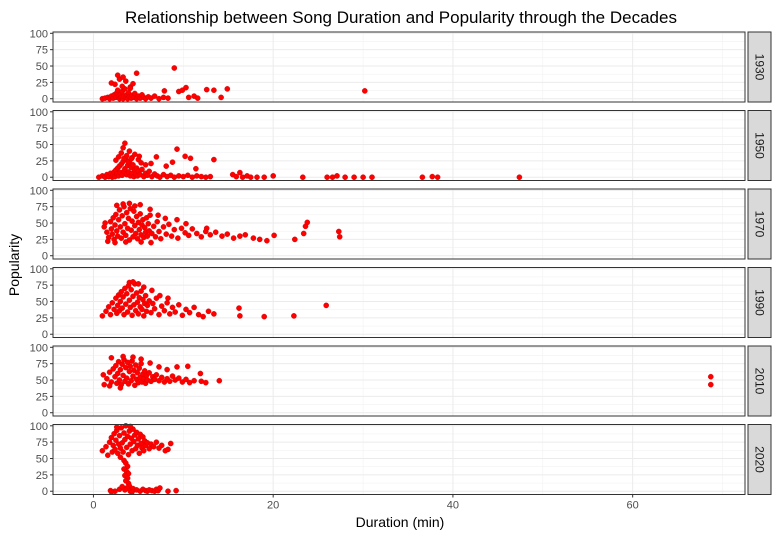 This screenshot has height=536, width=778. I want to click on facet-strip-label: 2010, so click(760, 381).